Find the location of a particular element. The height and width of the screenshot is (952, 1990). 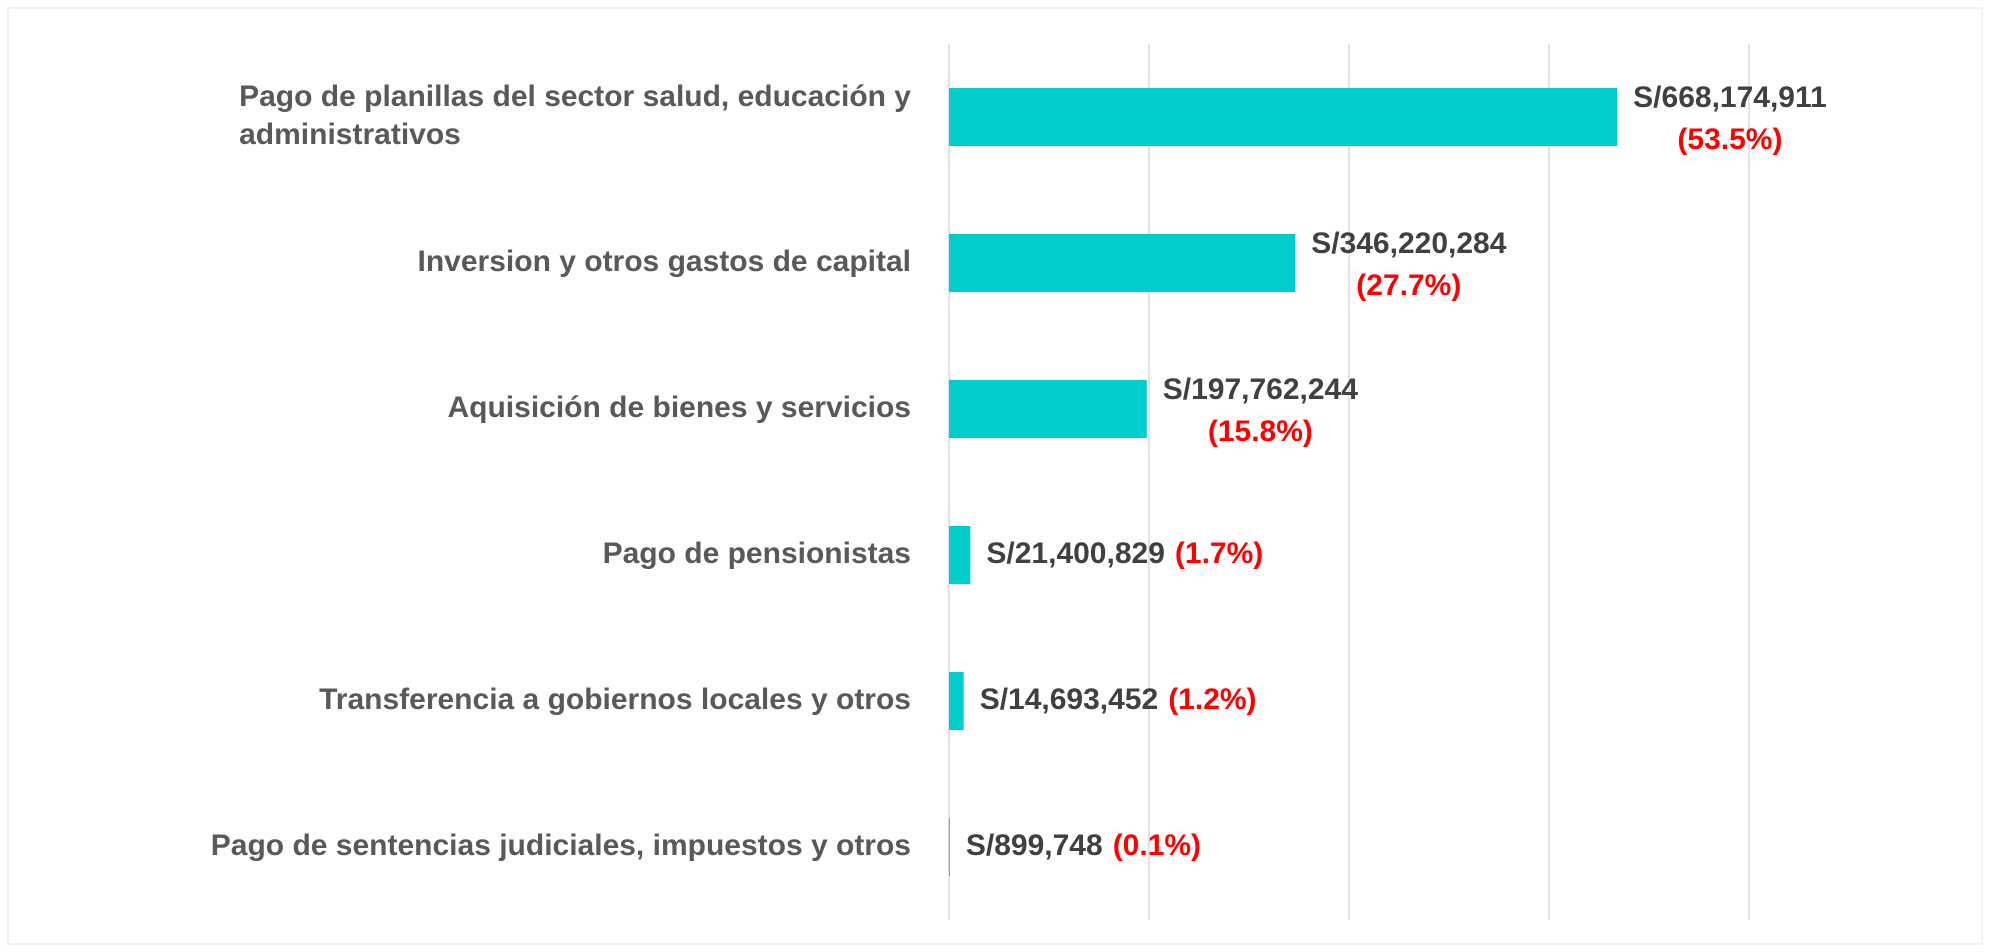

percent-label: (0.1%) is located at coordinates (1157, 845).